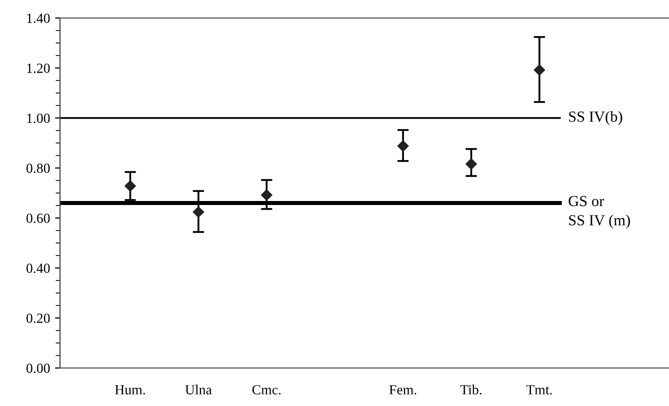 The image size is (669, 406). Describe the element at coordinates (539, 389) in the screenshot. I see `x-tick-label: Tmt.` at that location.